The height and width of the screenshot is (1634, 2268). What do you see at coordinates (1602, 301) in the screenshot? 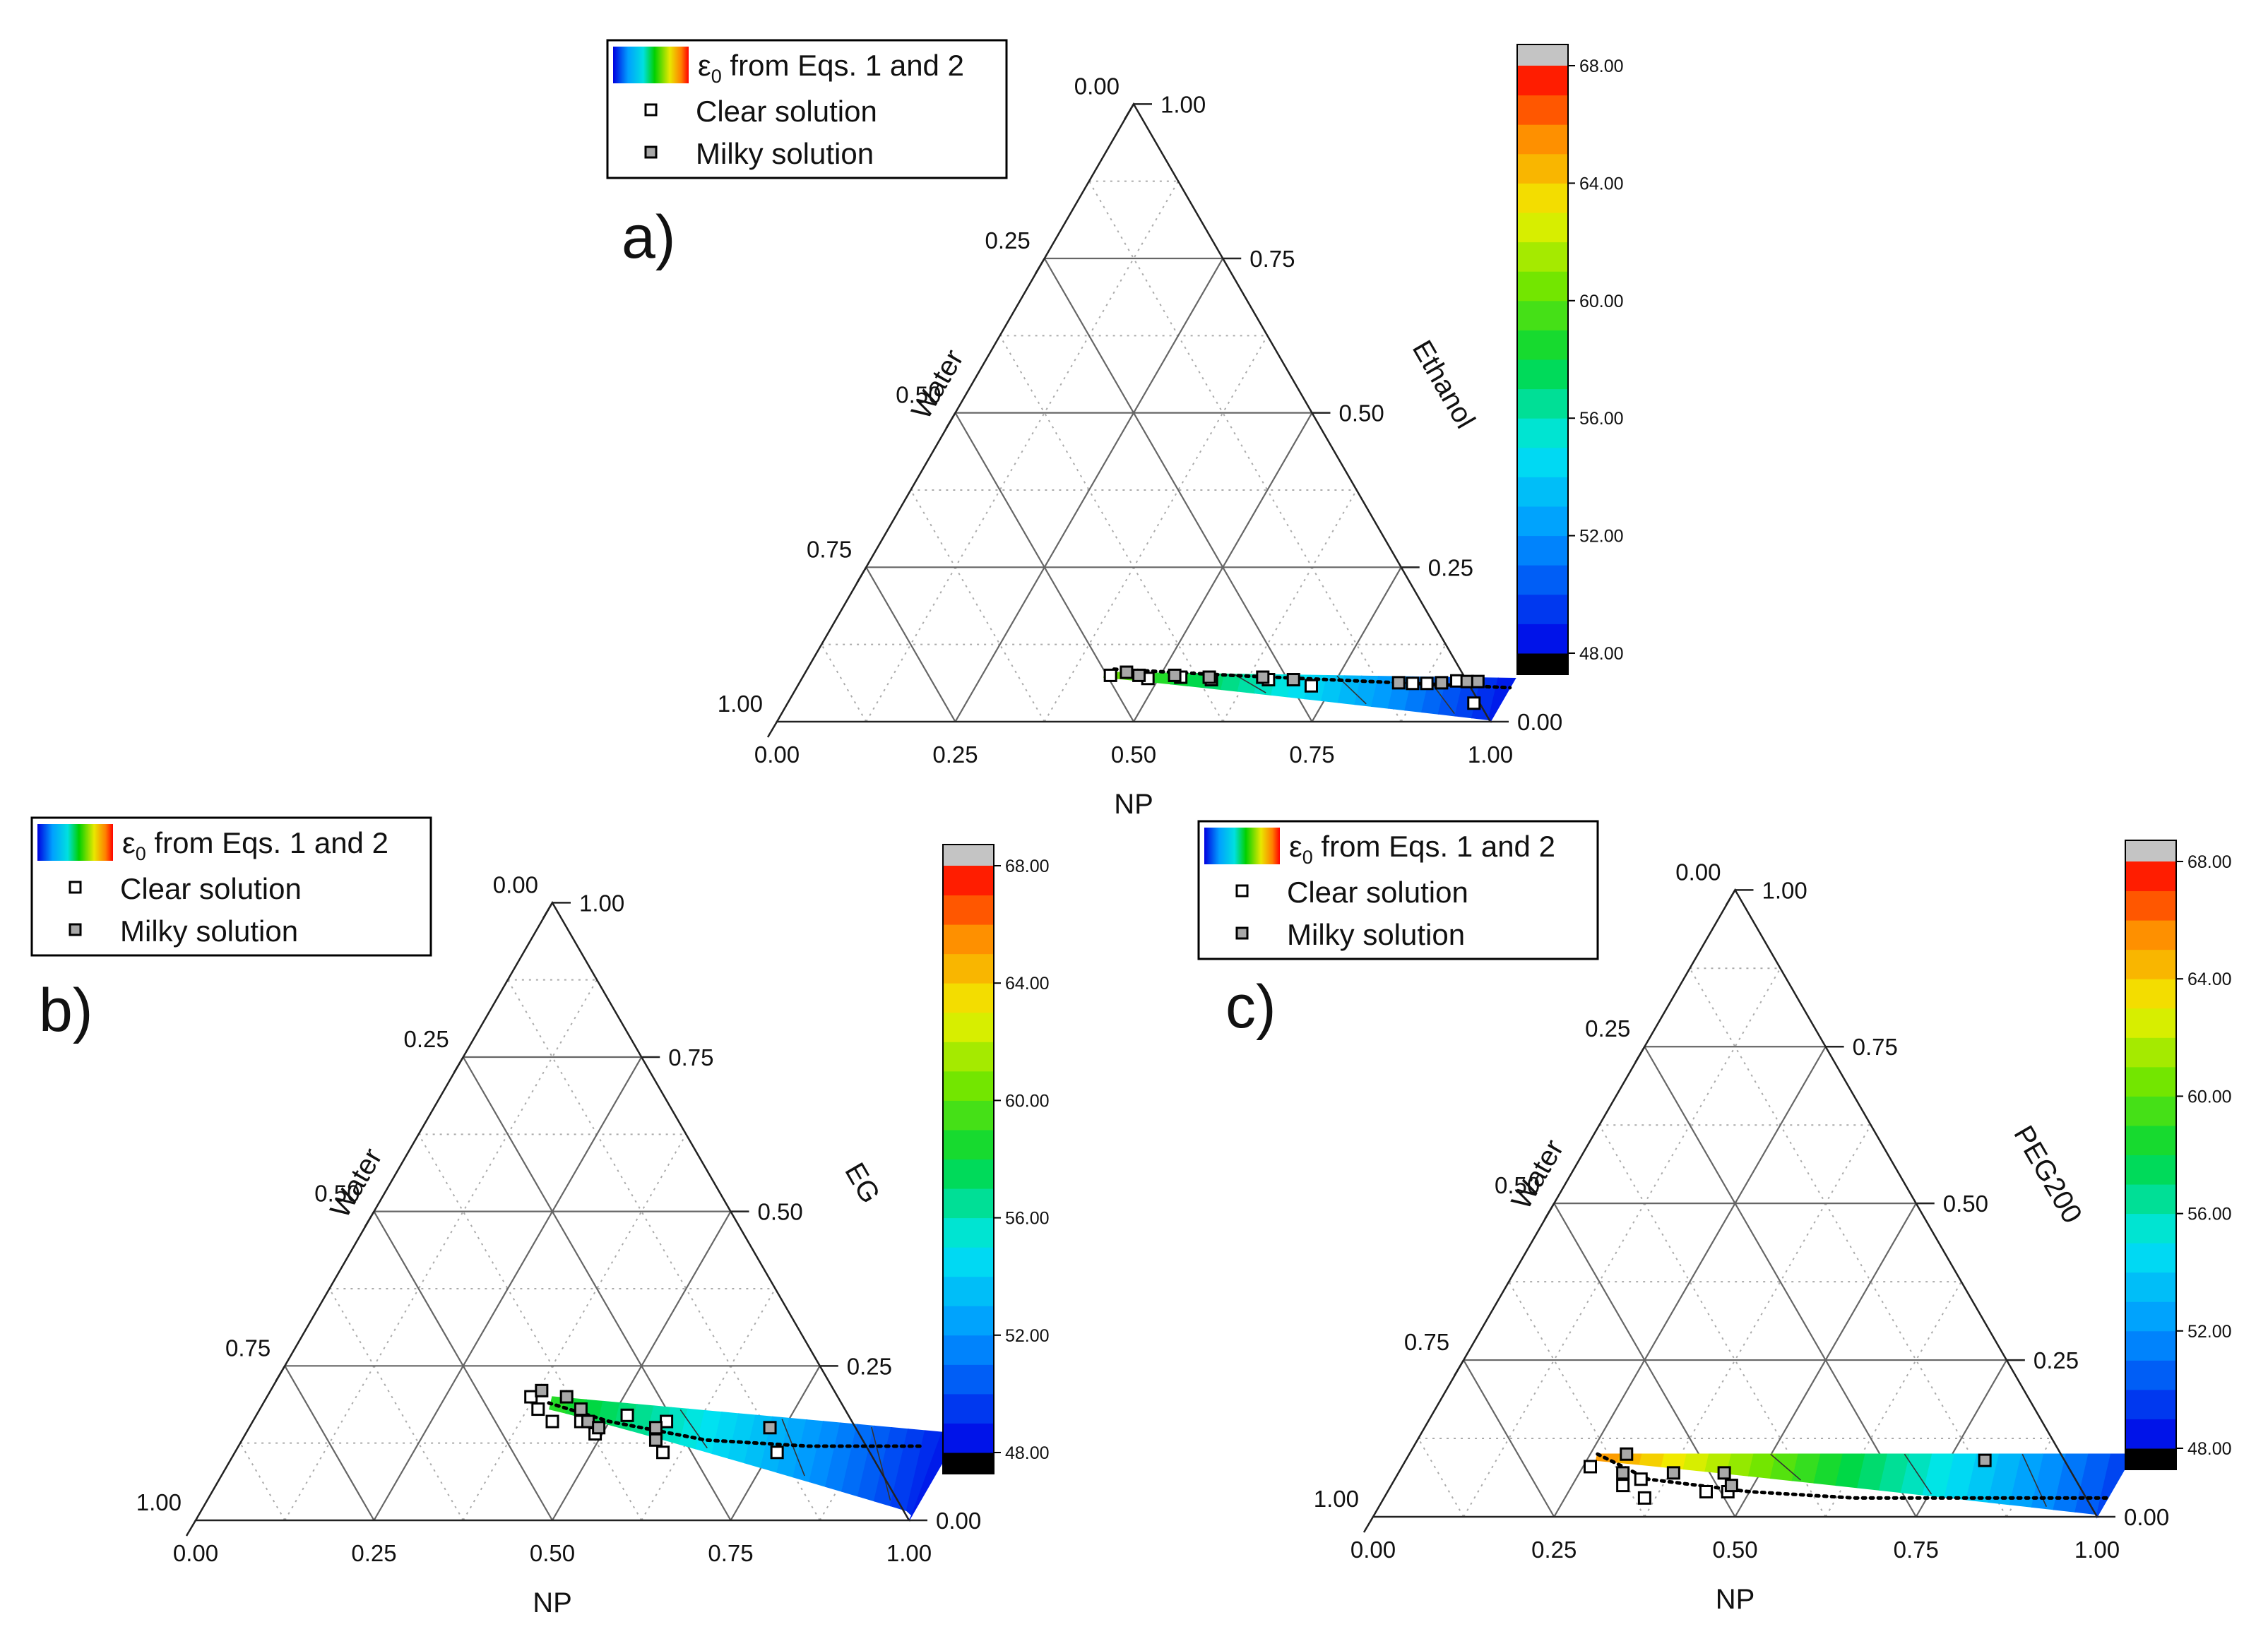
I see `colorbar-tick-label: 60.00` at bounding box center [1602, 301].